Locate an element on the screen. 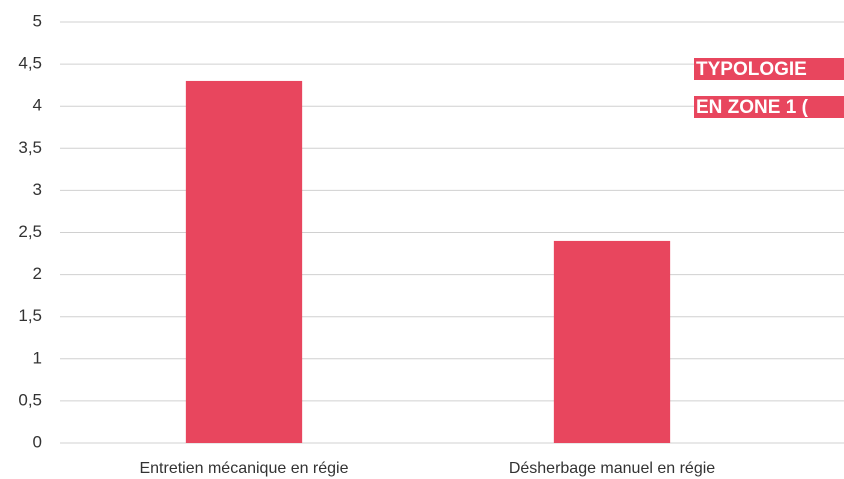 This screenshot has height=479, width=844. y-tick-label: 1 is located at coordinates (37, 357).